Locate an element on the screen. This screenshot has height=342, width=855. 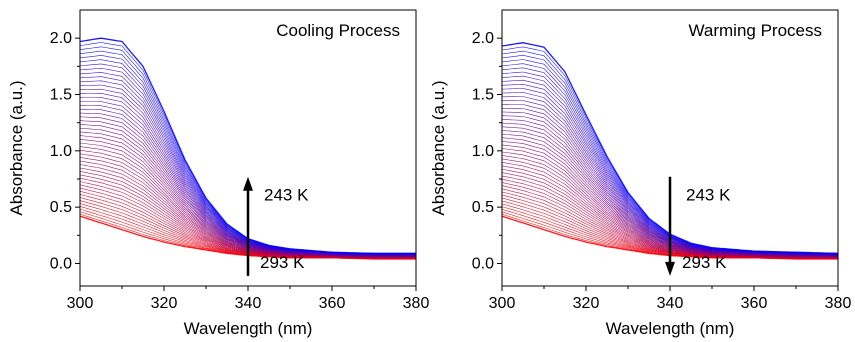
warming-y-tick-label: 1.5 is located at coordinates (483, 94).